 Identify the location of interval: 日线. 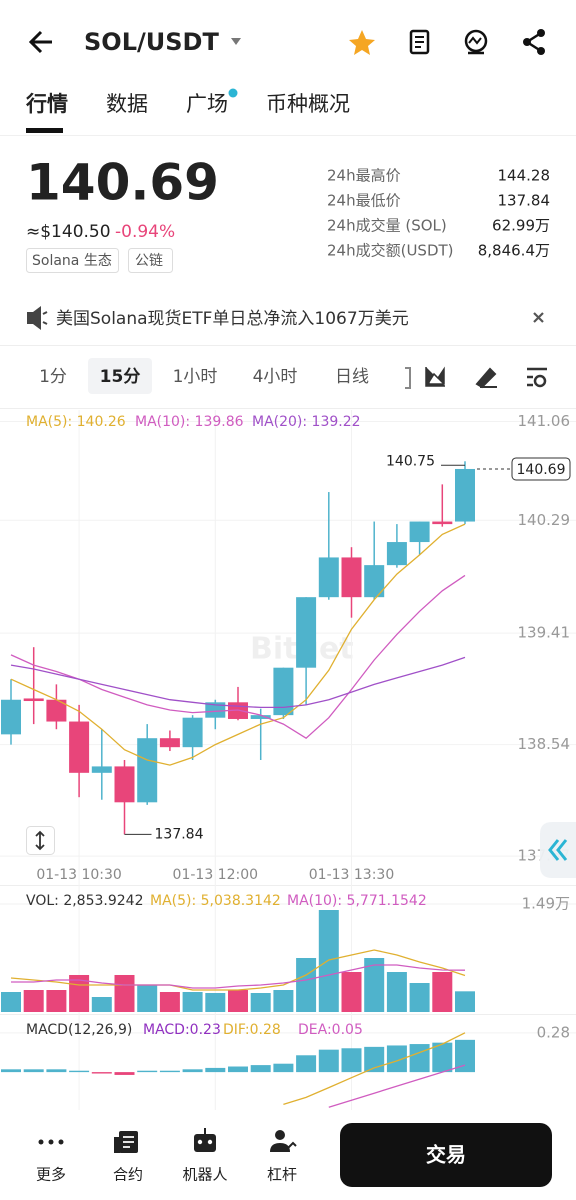
(352, 377).